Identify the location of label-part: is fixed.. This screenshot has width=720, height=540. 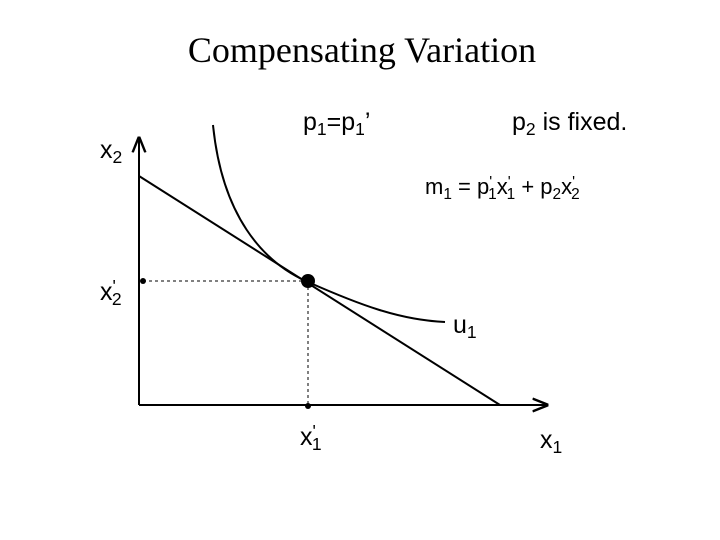
(582, 122).